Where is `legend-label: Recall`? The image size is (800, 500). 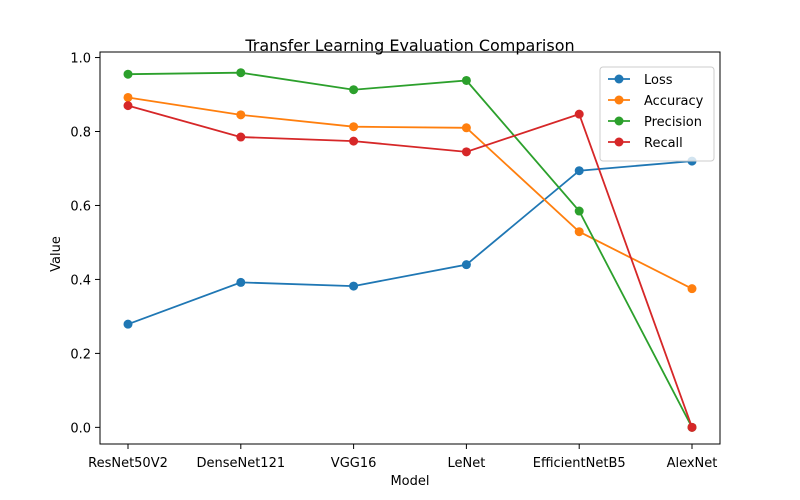
legend-label: Recall is located at coordinates (663, 143).